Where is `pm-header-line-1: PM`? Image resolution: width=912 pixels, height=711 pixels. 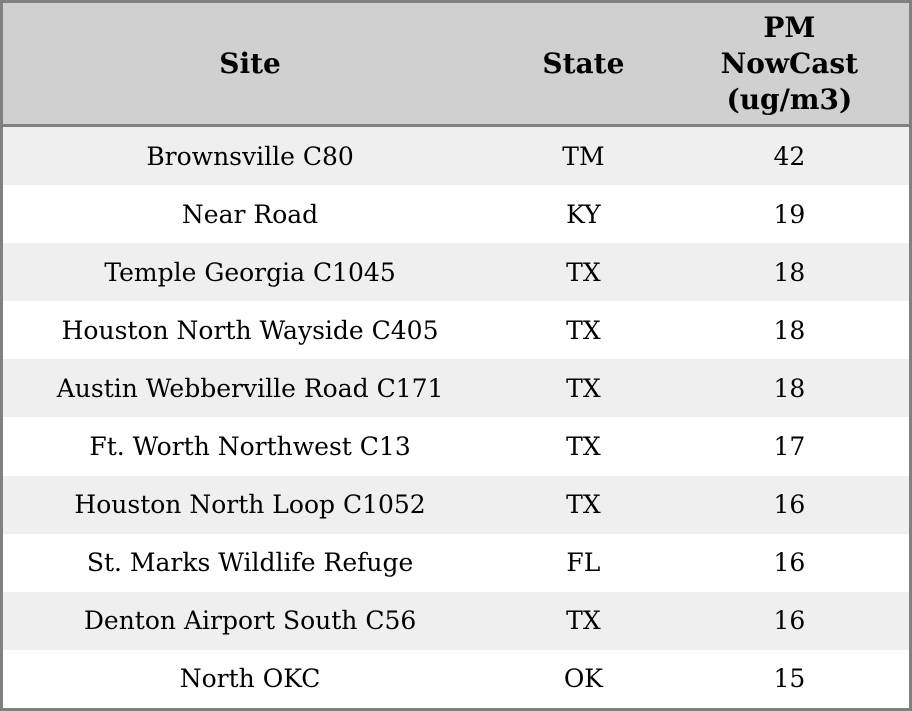
pm-header-line-1: PM is located at coordinates (789, 27).